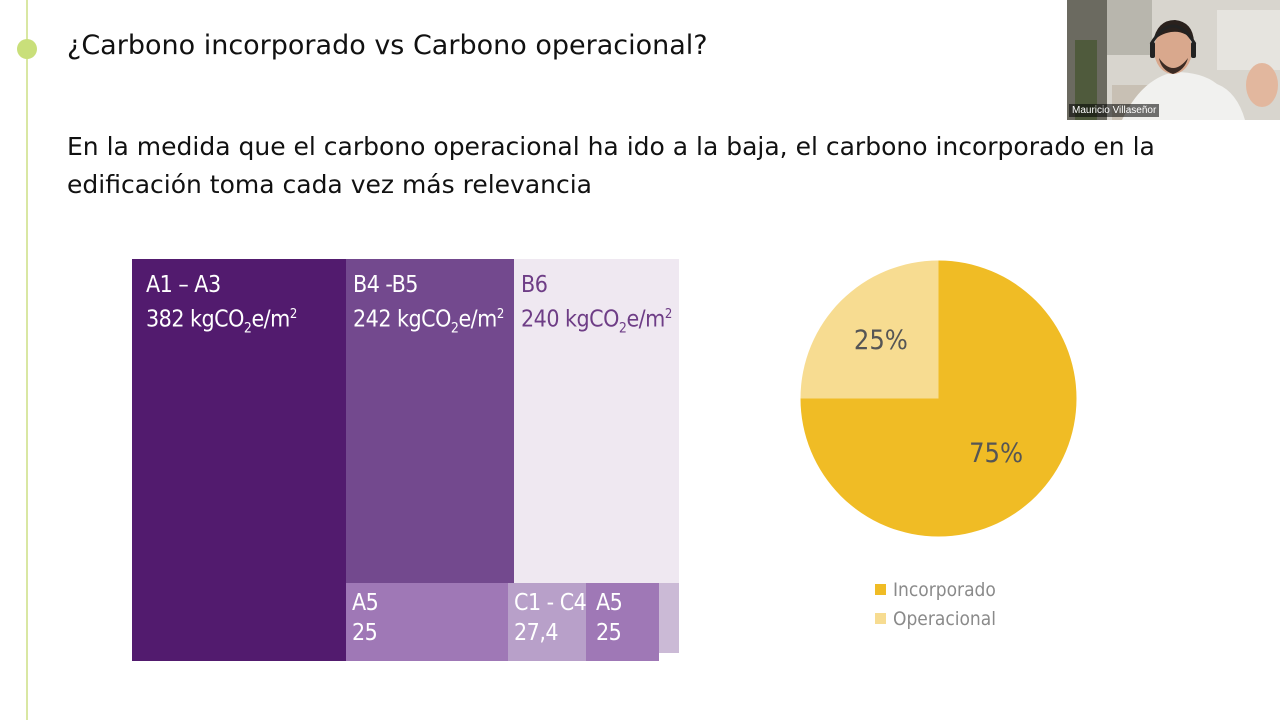 The image size is (1280, 720). I want to click on treemap-tile-a5-b: A5 25, so click(622, 622).